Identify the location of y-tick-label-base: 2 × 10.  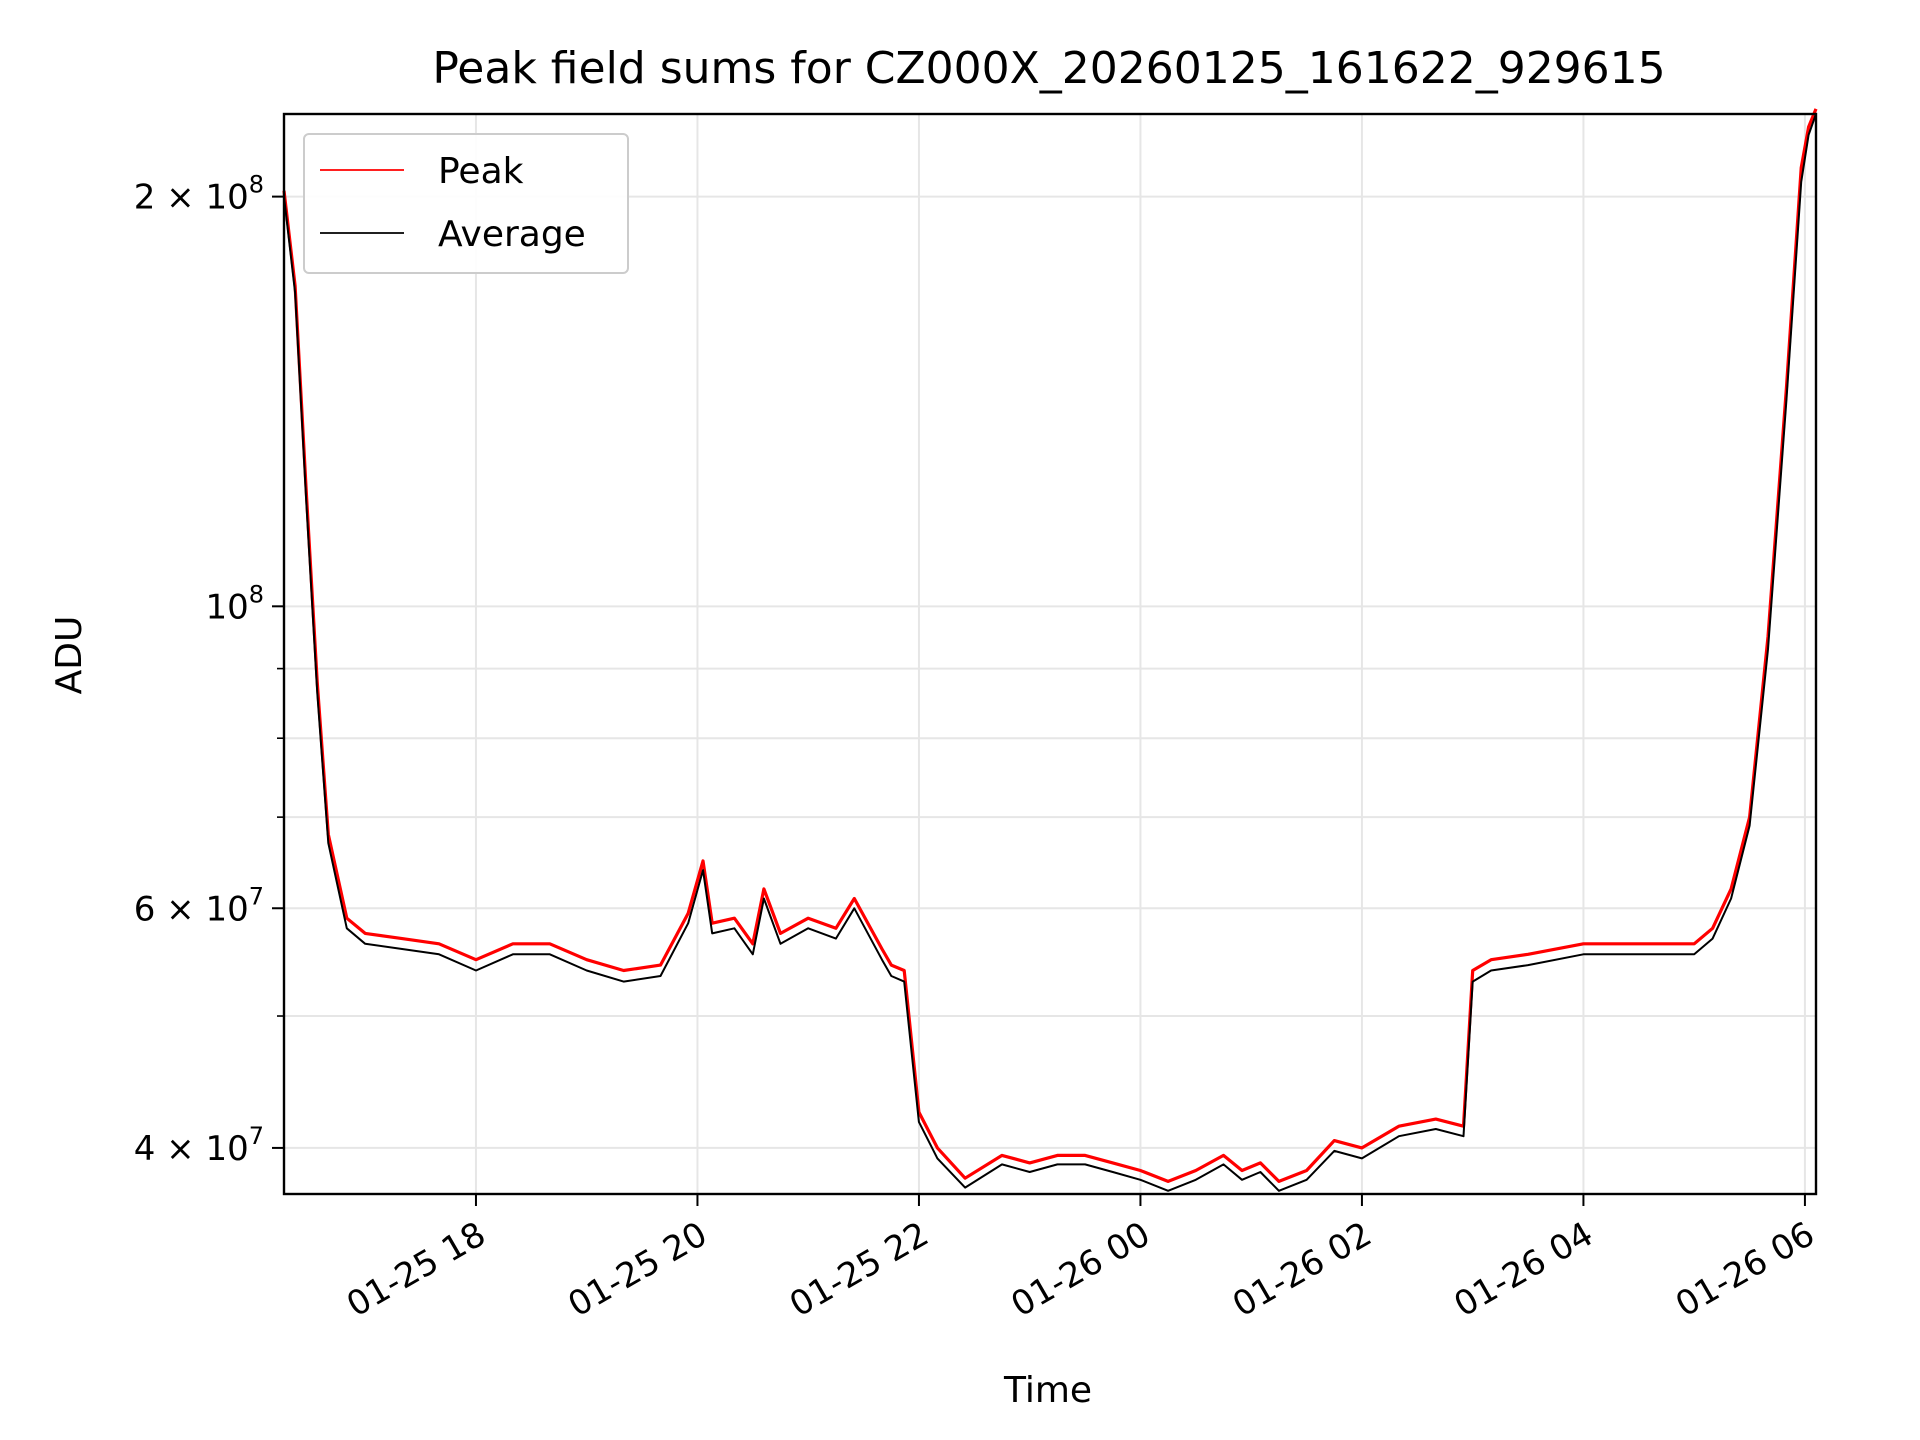
(191, 198).